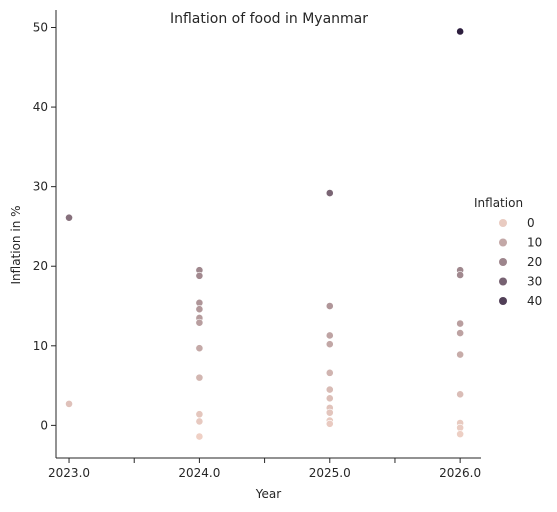  What do you see at coordinates (534, 301) in the screenshot?
I see `legend-entry-label: 40` at bounding box center [534, 301].